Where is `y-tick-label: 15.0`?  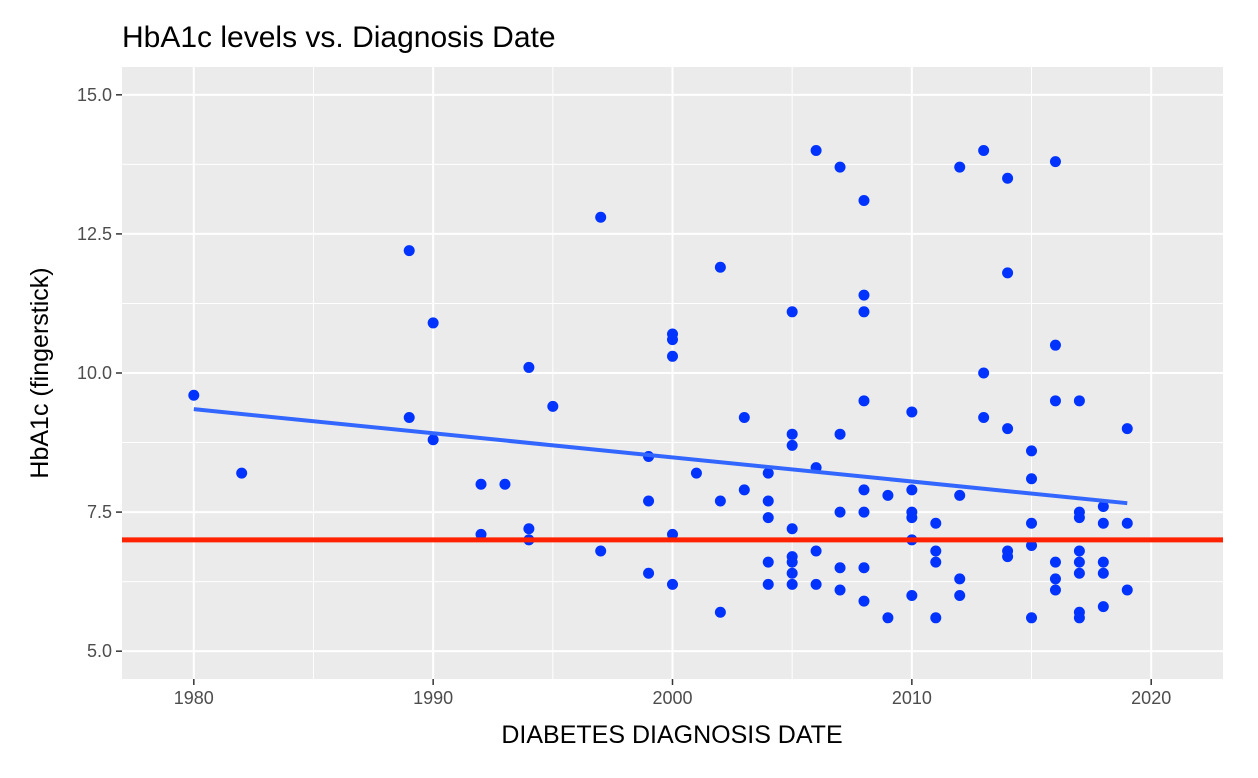
y-tick-label: 15.0 is located at coordinates (94, 95).